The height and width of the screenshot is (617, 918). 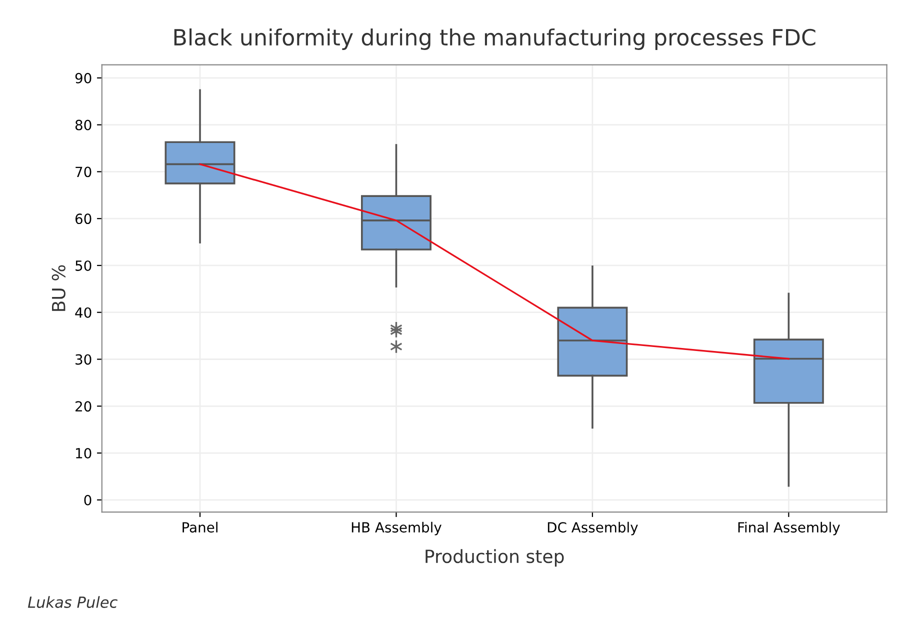 I want to click on y-tick-label: 90, so click(x=83, y=78).